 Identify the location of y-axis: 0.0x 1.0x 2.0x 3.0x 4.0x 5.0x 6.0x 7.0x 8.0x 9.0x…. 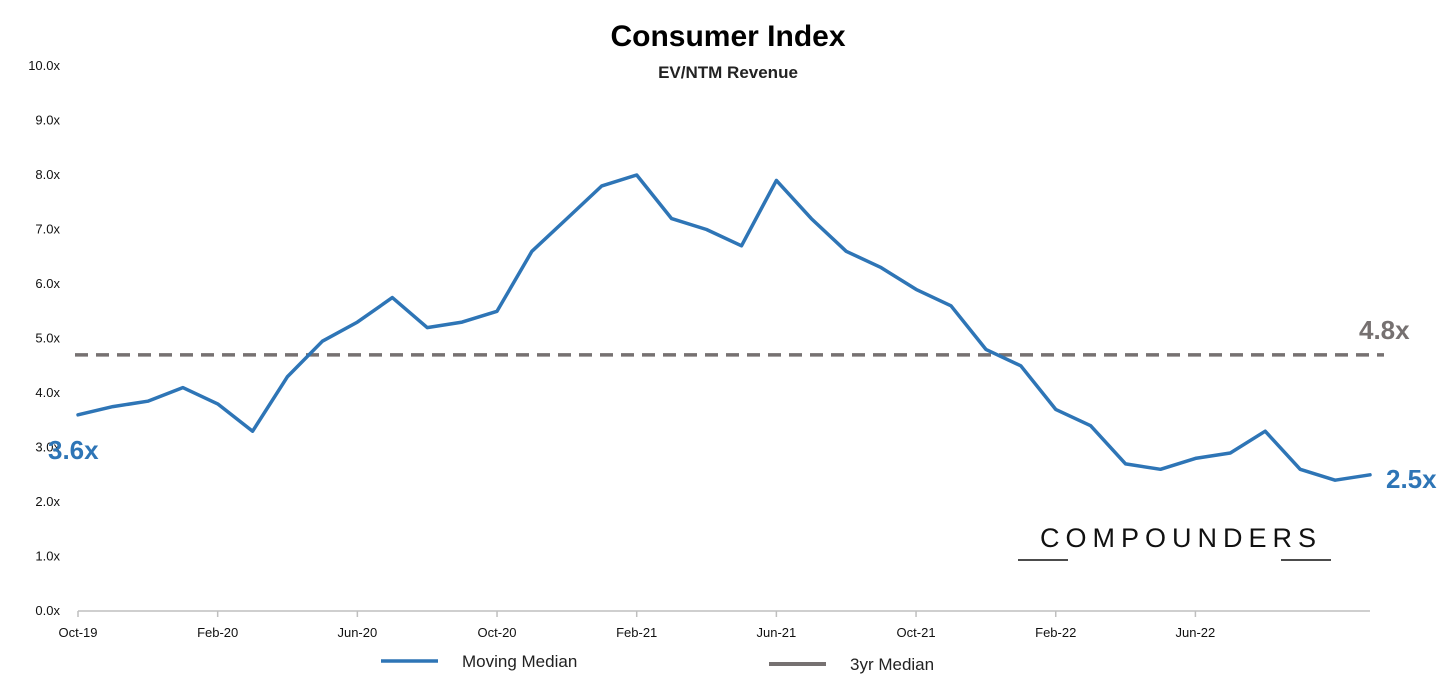
(44, 338).